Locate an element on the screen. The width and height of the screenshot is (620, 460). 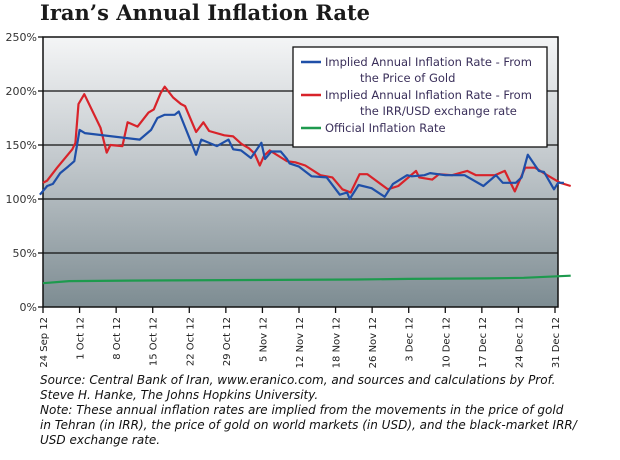
legend-box is located at coordinates (420, 97).